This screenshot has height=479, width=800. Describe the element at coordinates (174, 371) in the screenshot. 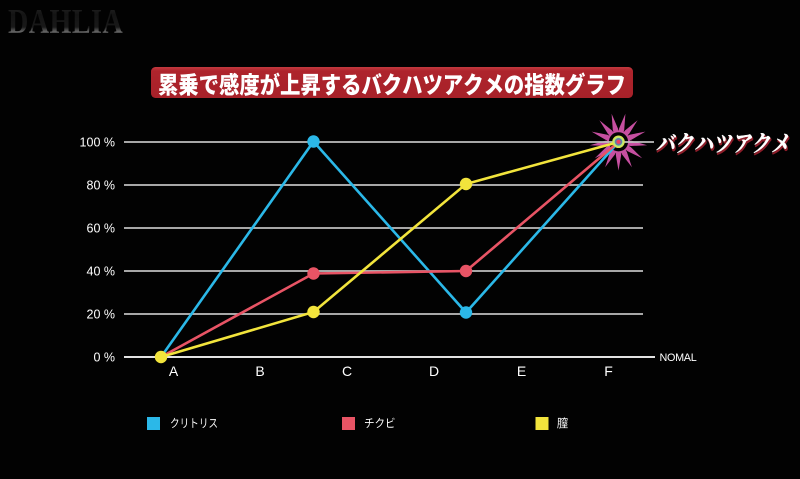

I see `svg-text: A` at that location.